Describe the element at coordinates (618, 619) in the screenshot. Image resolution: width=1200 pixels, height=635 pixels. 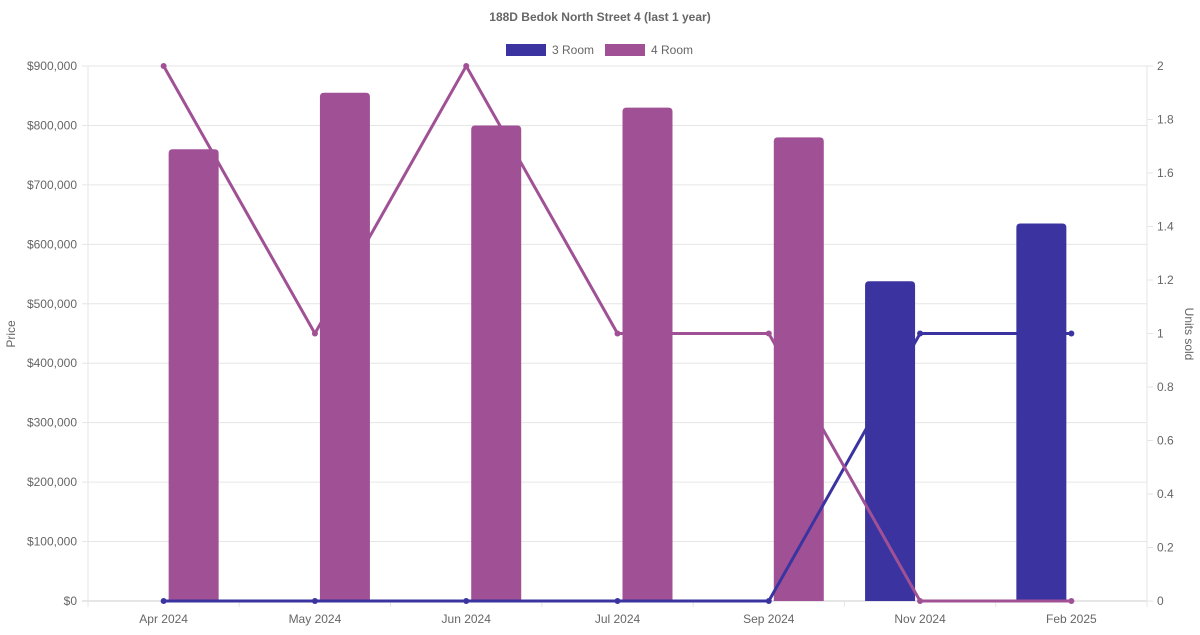
I see `x-tick-label: Jul 2024` at that location.